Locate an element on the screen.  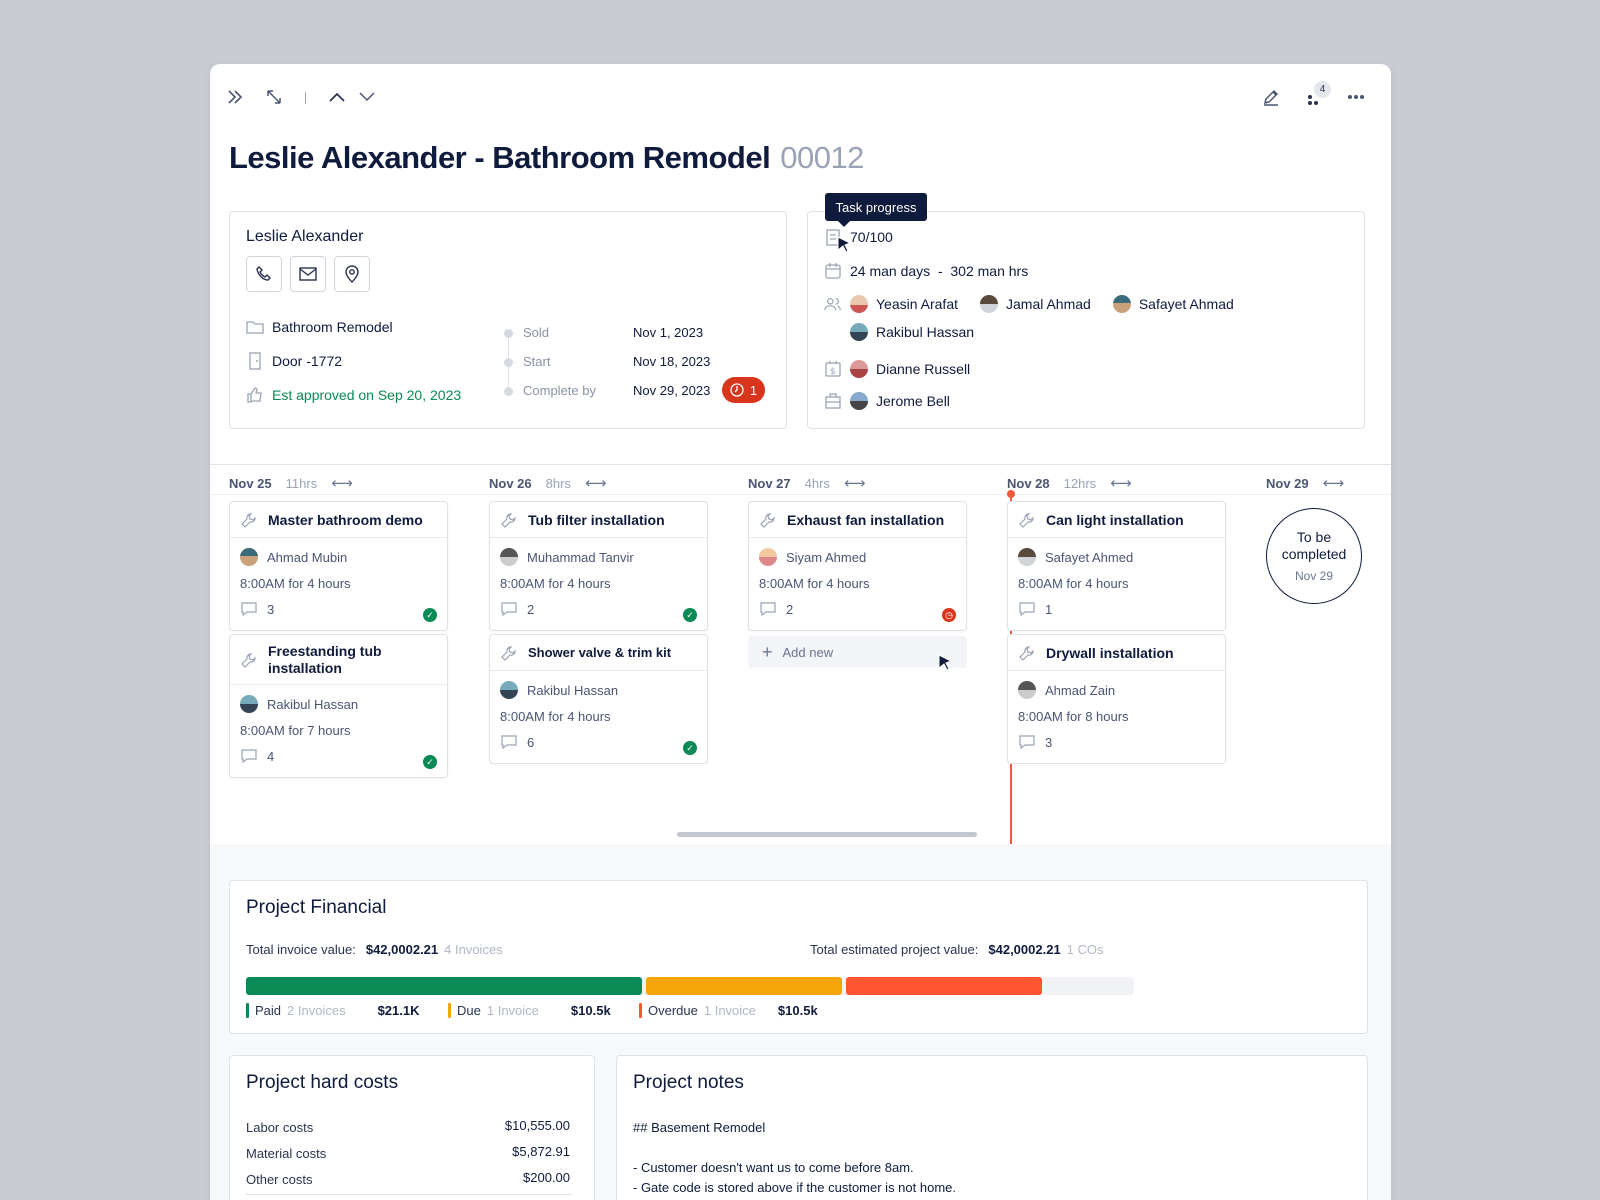
comment-count: 1 is located at coordinates (1049, 609).